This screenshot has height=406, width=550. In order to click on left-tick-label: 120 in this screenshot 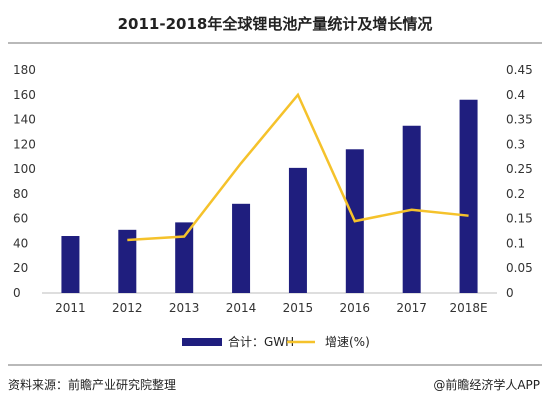, I will do `click(24, 144)`.